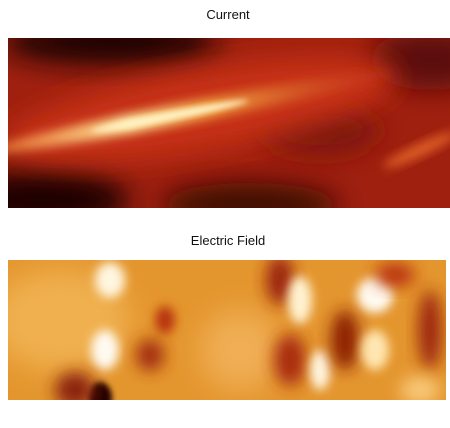 This screenshot has width=450, height=428. What do you see at coordinates (228, 240) in the screenshot?
I see `panel-title: Electric Field` at bounding box center [228, 240].